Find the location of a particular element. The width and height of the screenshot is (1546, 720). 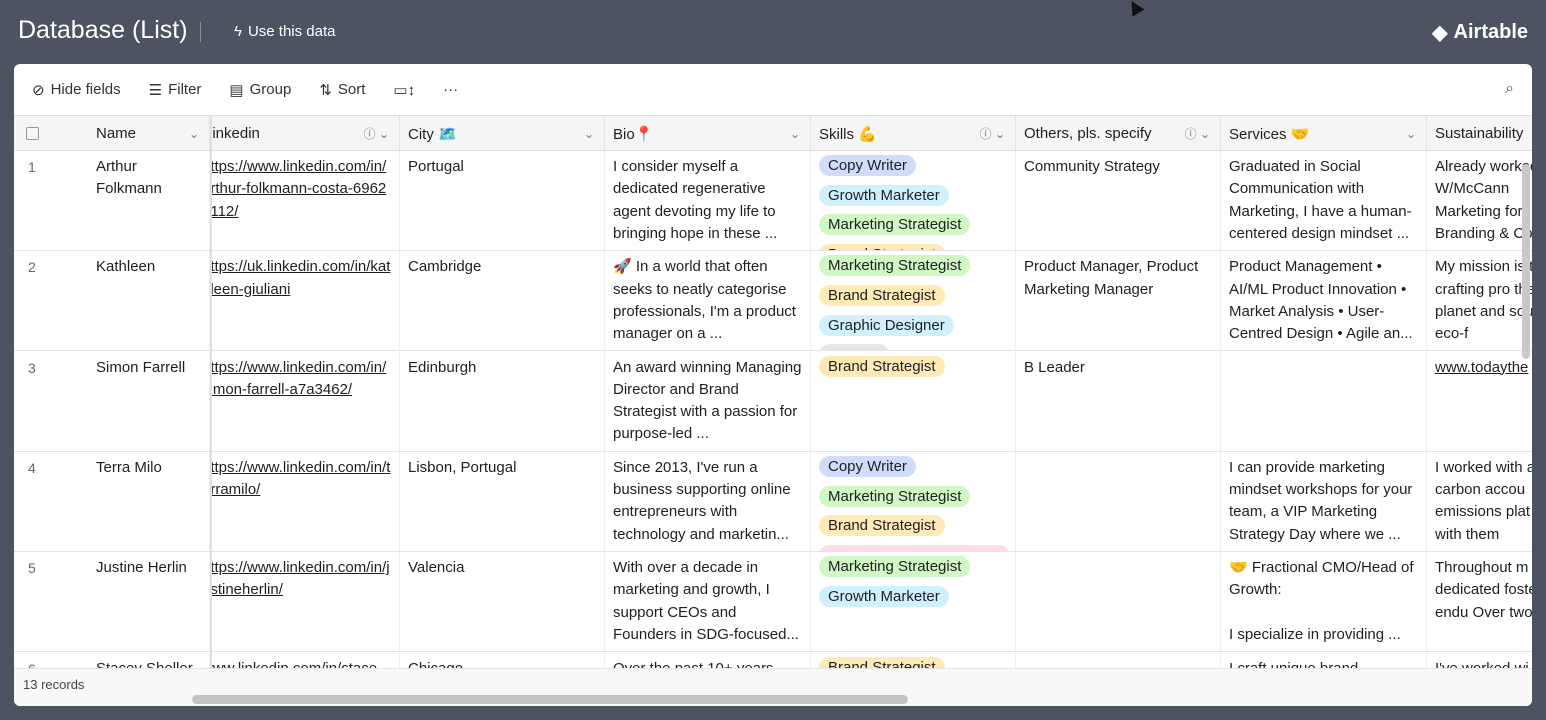

more-button: ··· is located at coordinates (451, 89).